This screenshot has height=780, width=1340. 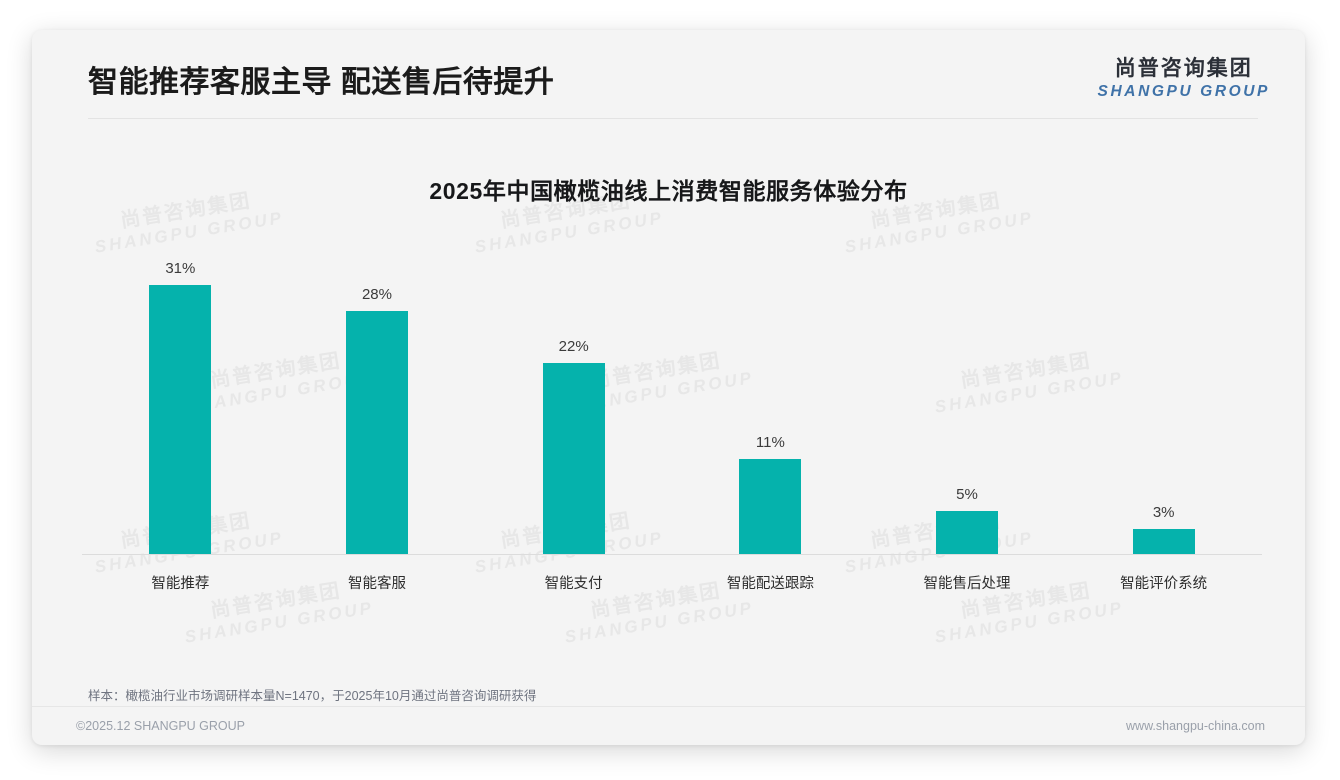 What do you see at coordinates (770, 402) in the screenshot?
I see `bar-slot: 11%` at bounding box center [770, 402].